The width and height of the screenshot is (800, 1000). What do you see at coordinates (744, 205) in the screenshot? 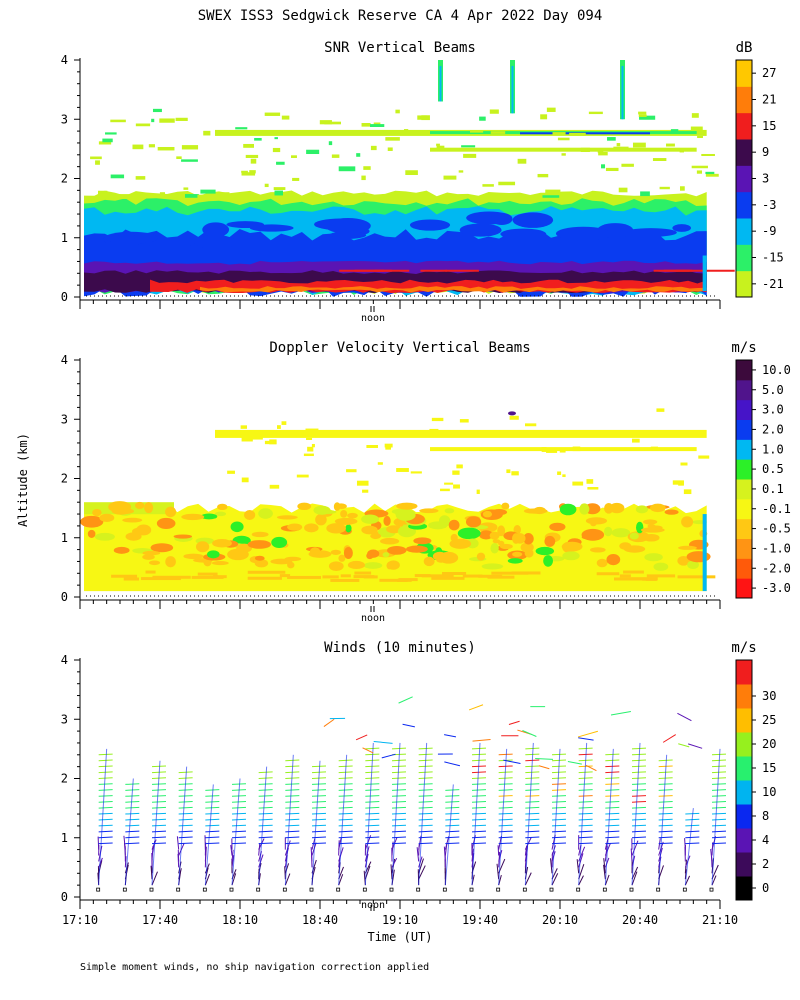
I see `snr-colorbar-swatch` at bounding box center [744, 205].